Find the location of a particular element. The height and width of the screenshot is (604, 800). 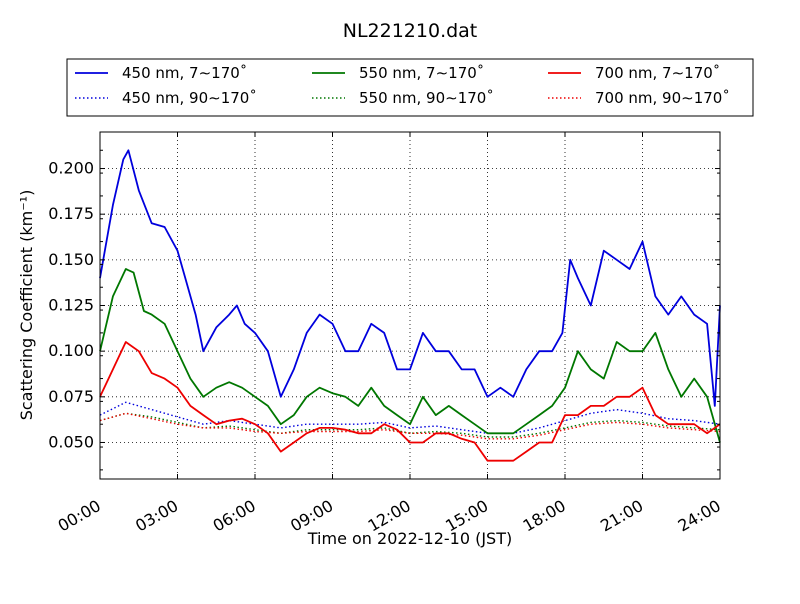

x-tick-label: 24:00 is located at coordinates (699, 516).